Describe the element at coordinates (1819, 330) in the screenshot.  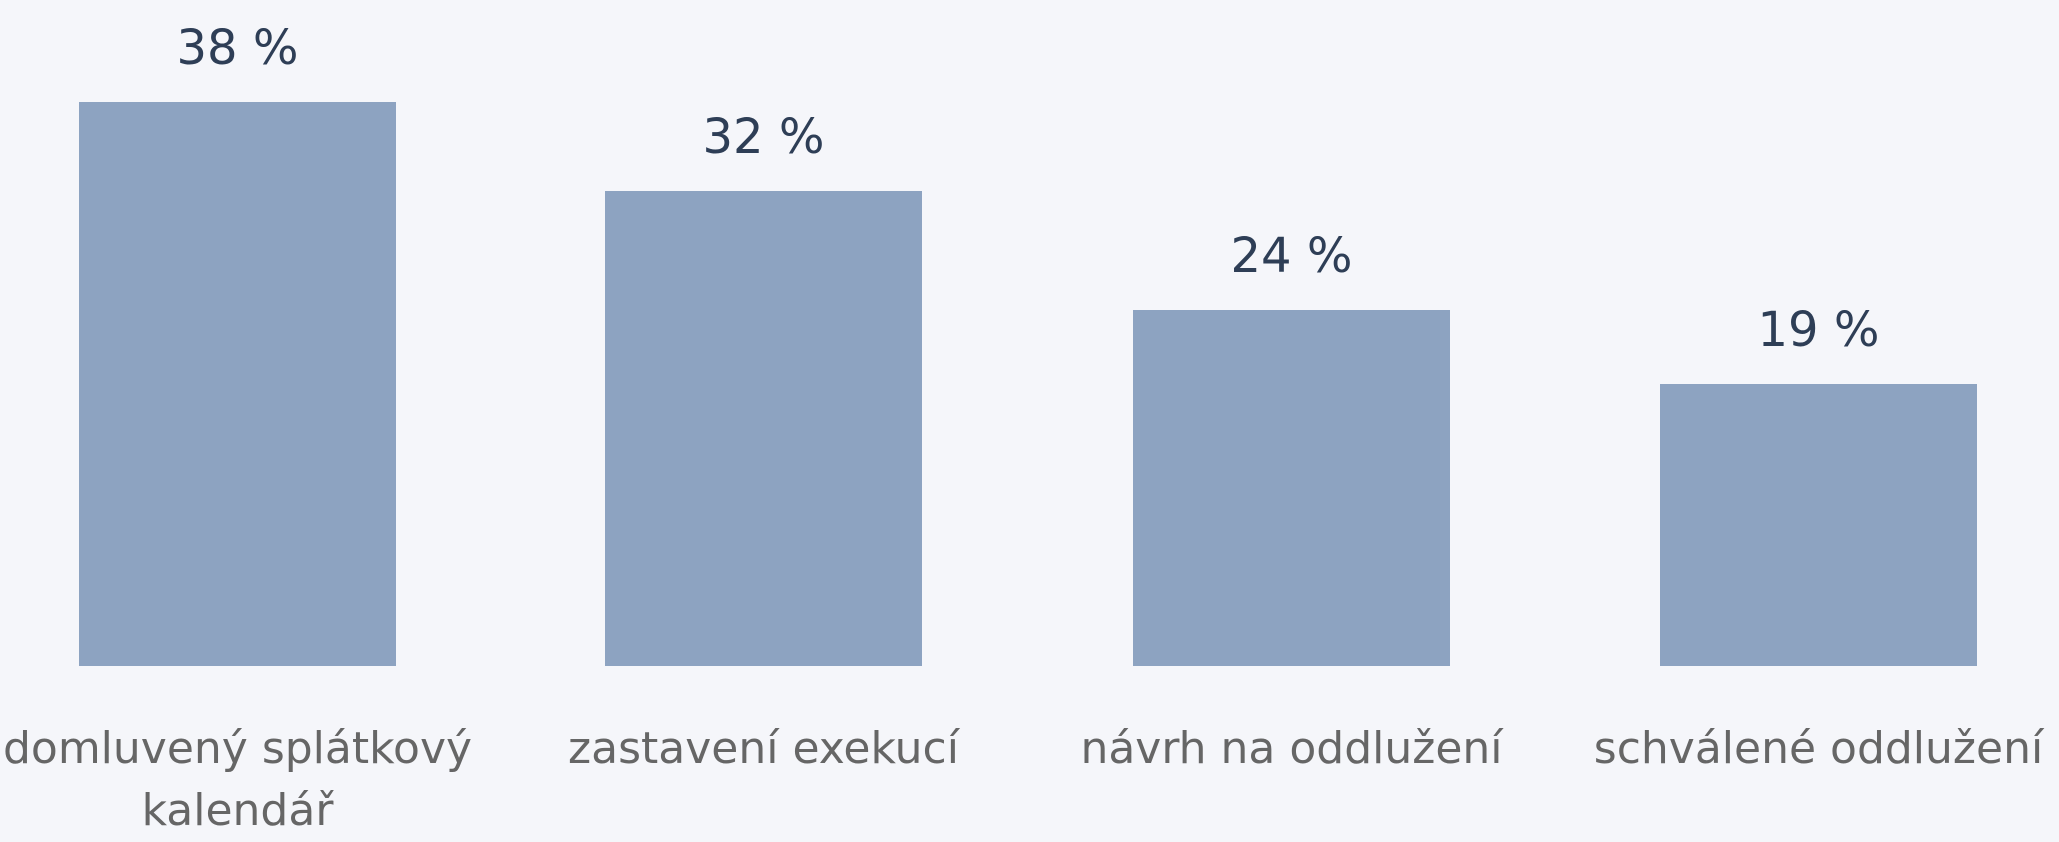
I see `value-label: 19 %` at that location.